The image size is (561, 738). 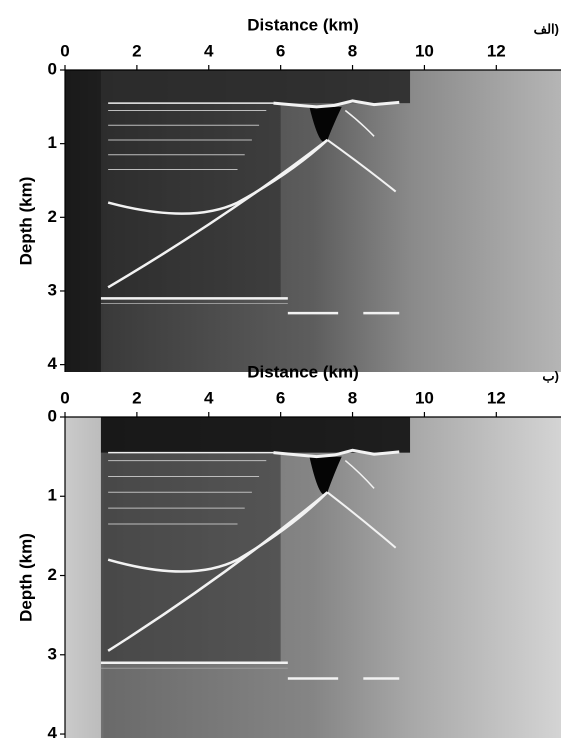 I want to click on panel-label: ب), so click(x=550, y=375).